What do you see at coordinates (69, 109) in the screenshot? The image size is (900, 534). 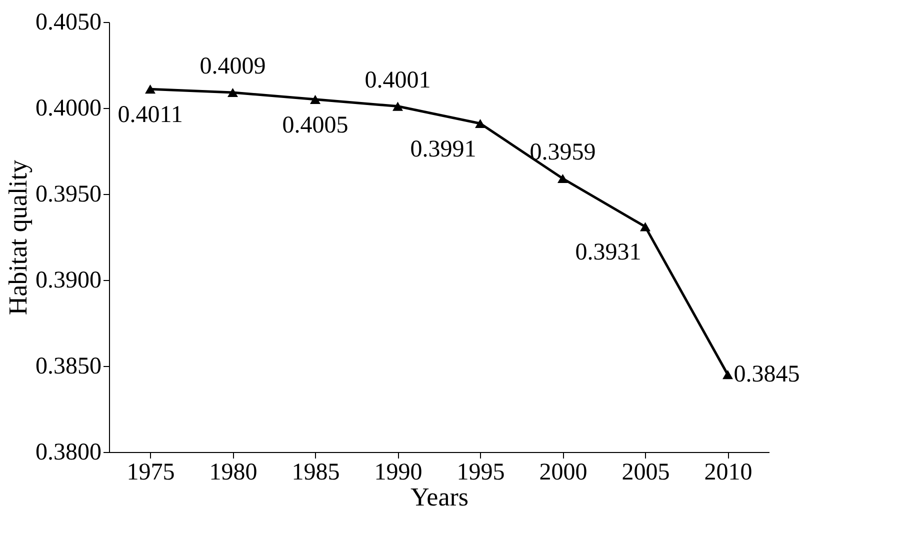 I see `y-tick-label: 0.4000` at bounding box center [69, 109].